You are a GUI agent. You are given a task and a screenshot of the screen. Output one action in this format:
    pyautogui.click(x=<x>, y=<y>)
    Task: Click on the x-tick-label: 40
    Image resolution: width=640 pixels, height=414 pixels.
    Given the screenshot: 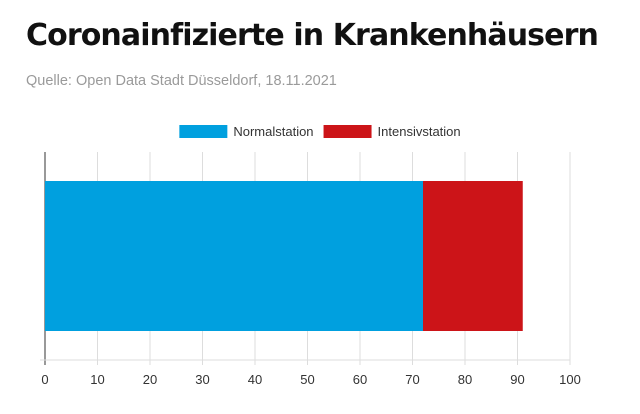 What is the action you would take?
    pyautogui.click(x=255, y=379)
    